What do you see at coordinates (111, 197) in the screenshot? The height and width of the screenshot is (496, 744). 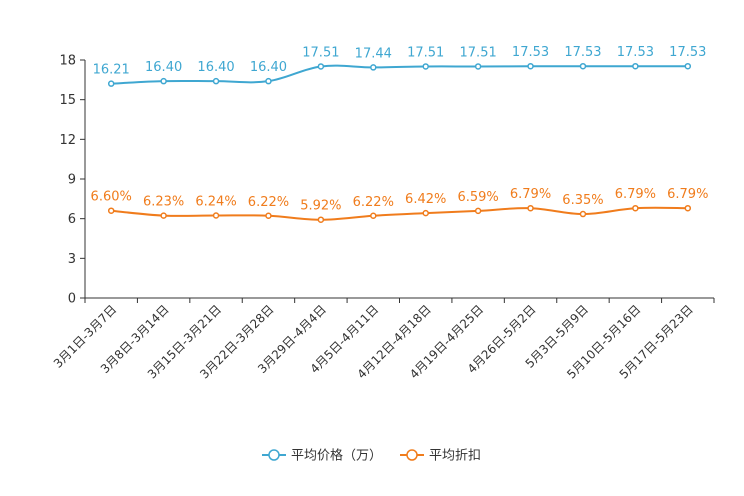 I see `data-label: 6.60%` at bounding box center [111, 197].